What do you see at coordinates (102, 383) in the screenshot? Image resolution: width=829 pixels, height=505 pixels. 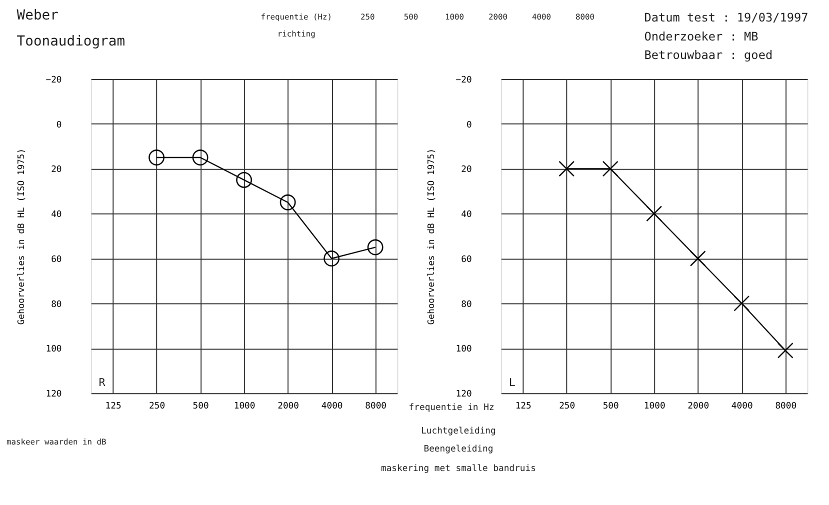 I see `annotation: R` at bounding box center [102, 383].